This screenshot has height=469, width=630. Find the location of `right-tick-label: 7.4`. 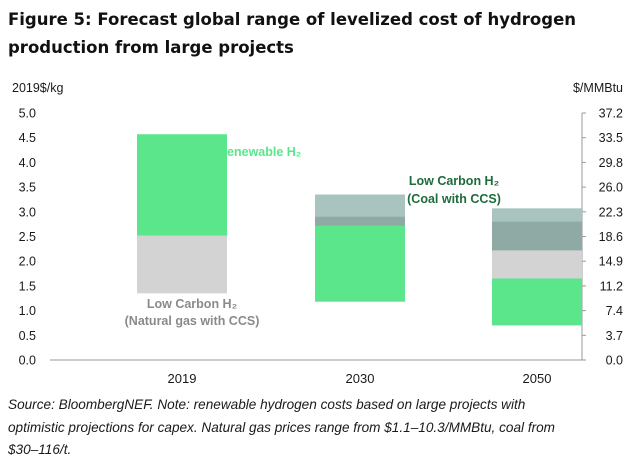

right-tick-label: 7.4 is located at coordinates (614, 311).